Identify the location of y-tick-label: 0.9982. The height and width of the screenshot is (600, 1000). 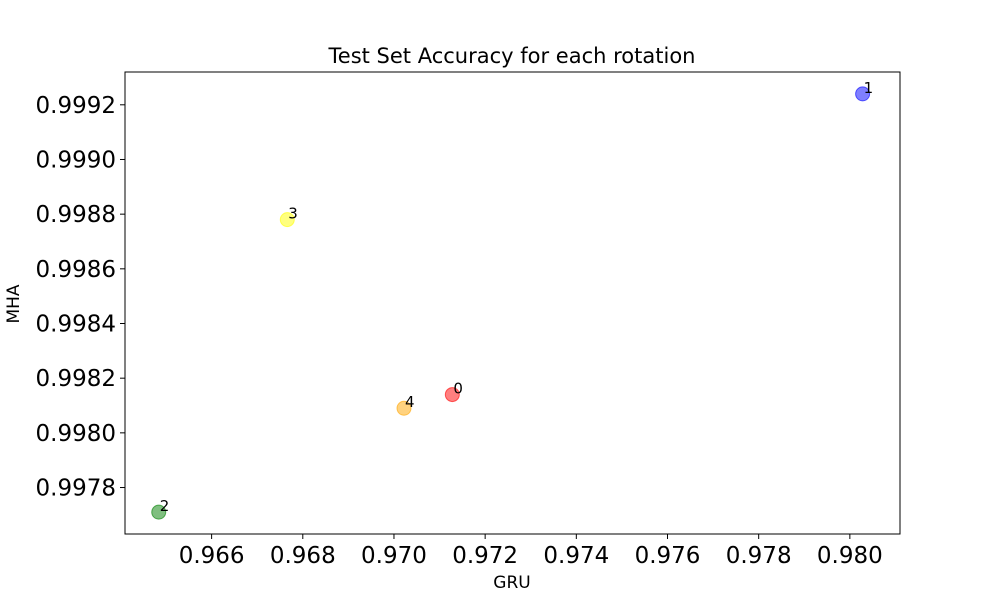
(76, 379).